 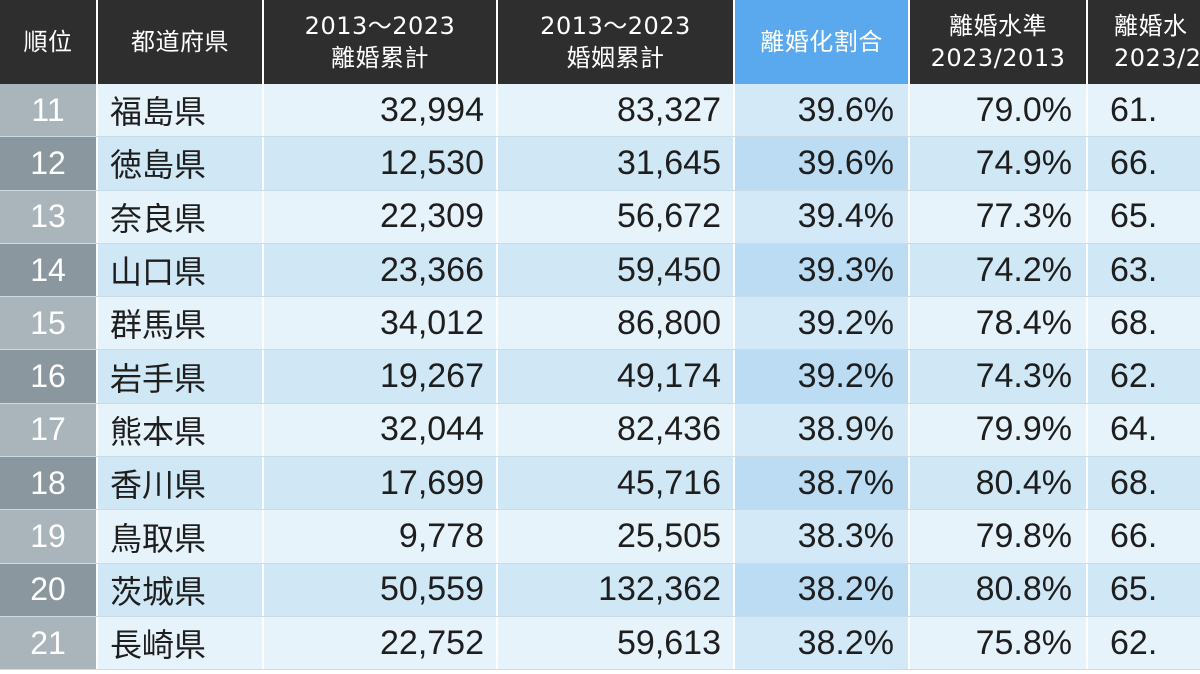 I want to click on divorce-total-cell: 17,699, so click(x=381, y=483).